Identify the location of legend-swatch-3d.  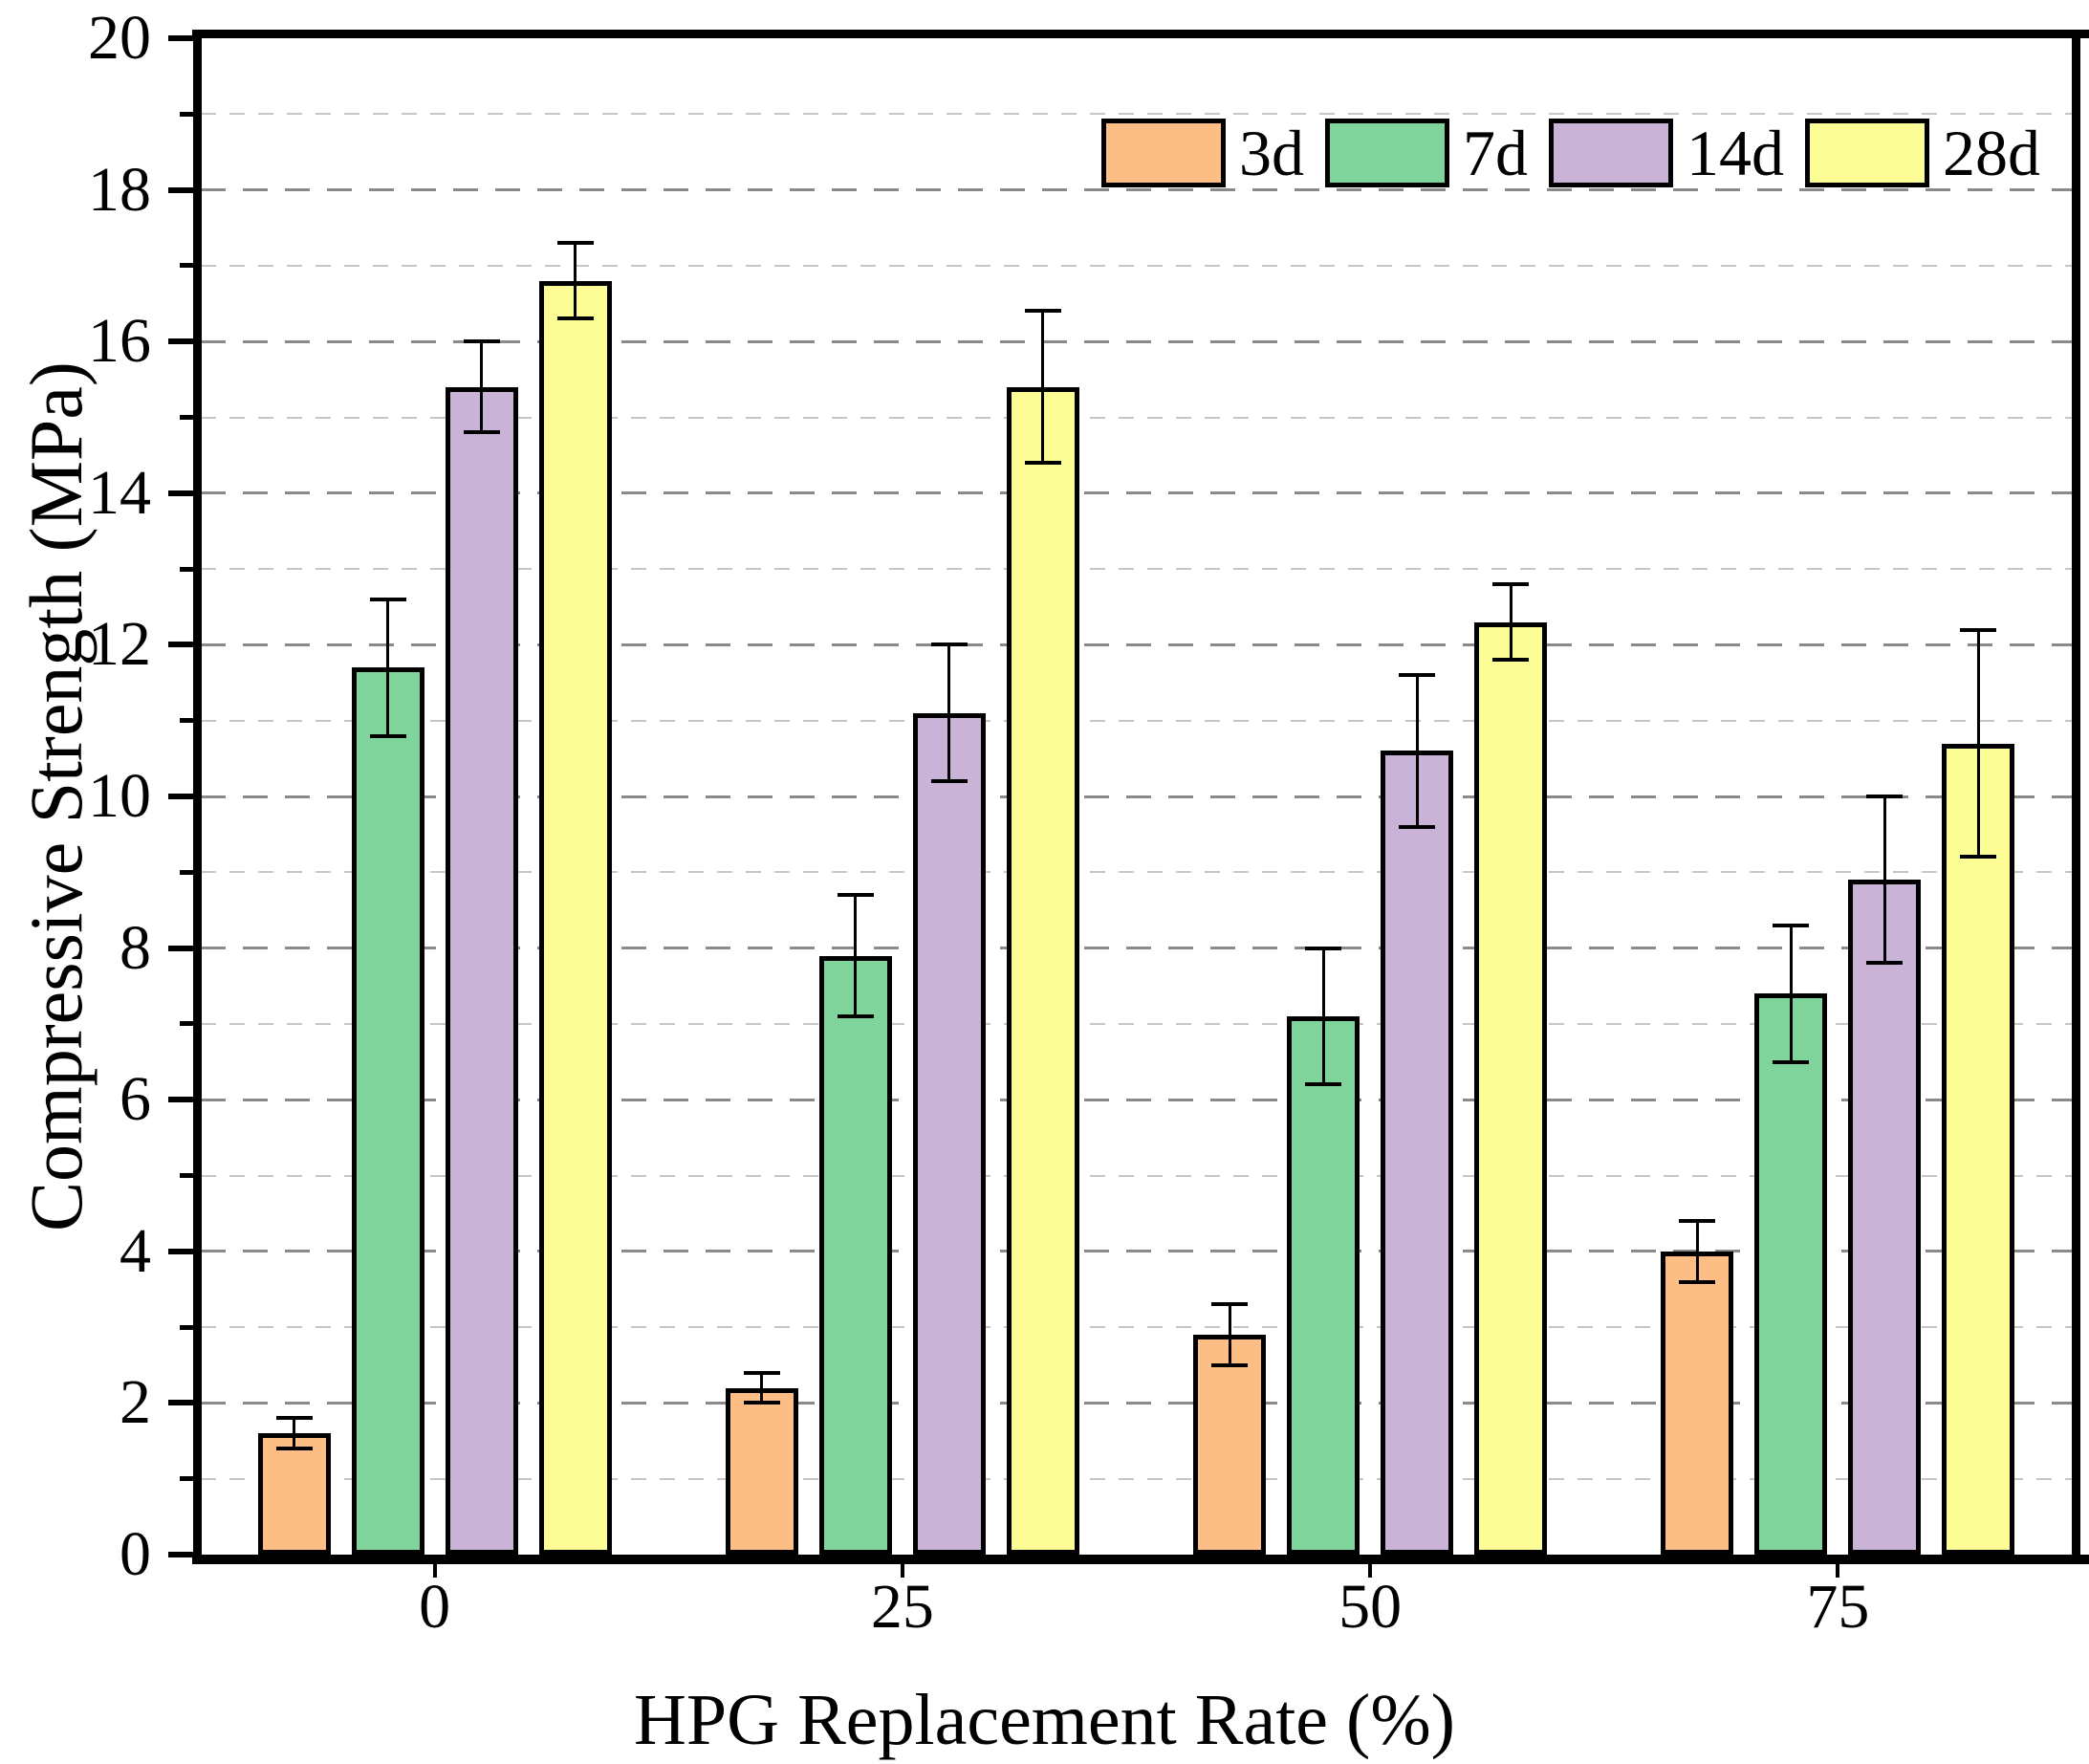
(1164, 153).